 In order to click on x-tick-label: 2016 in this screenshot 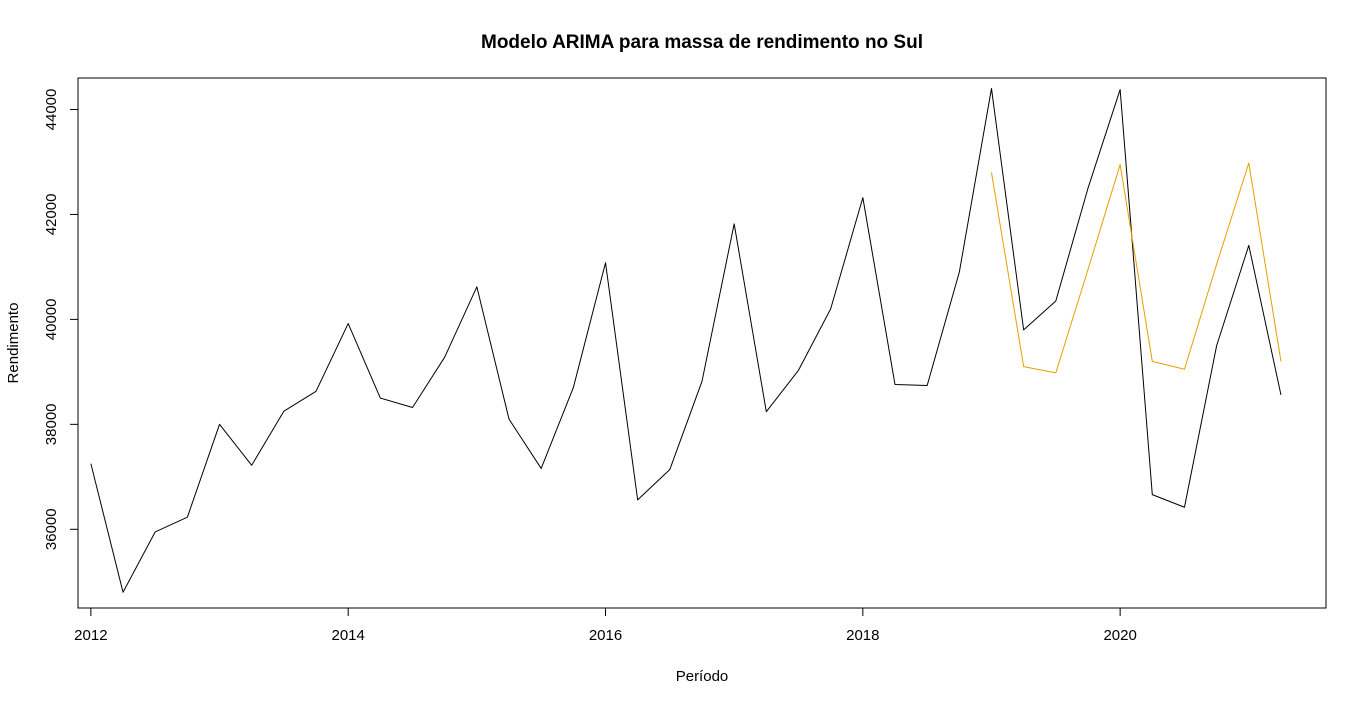, I will do `click(605, 635)`.